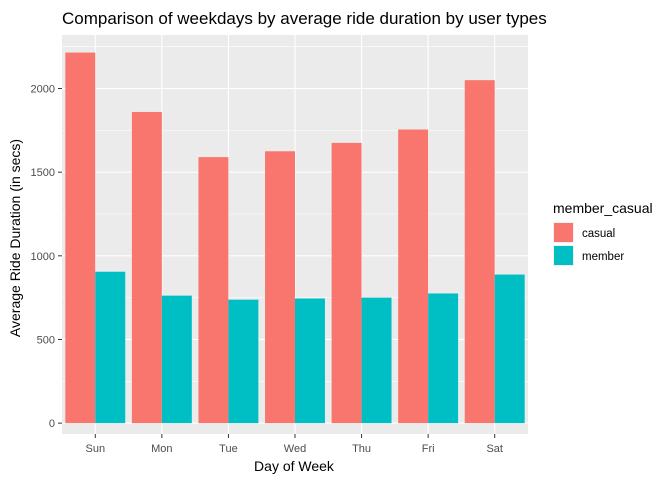 The width and height of the screenshot is (672, 480). What do you see at coordinates (228, 449) in the screenshot?
I see `x-tick-label: Tue` at bounding box center [228, 449].